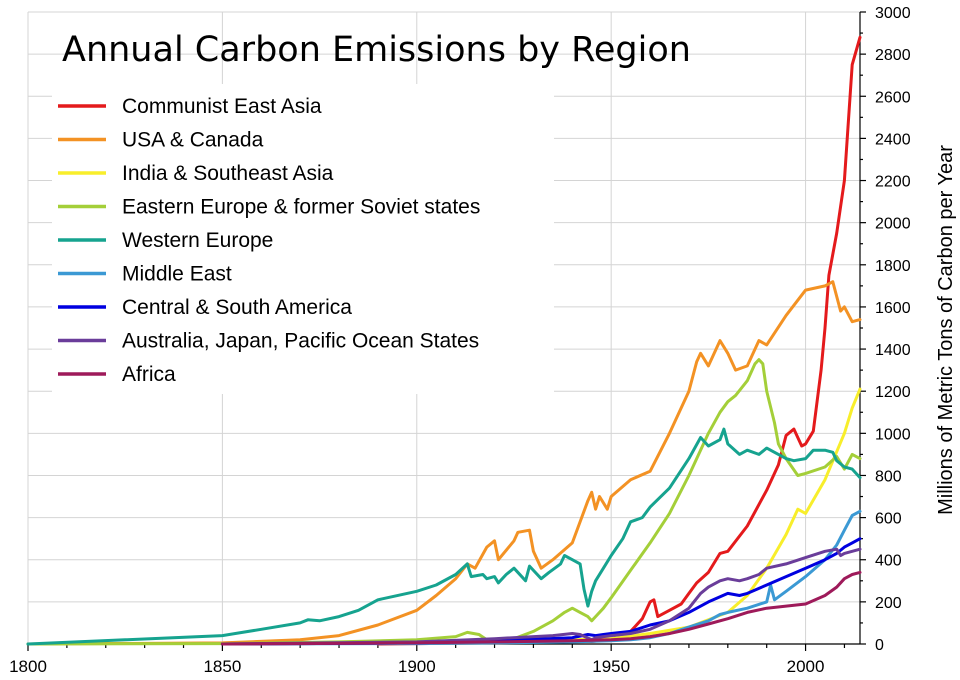 This screenshot has width=960, height=680. I want to click on legend-label-4: Eastern Europe & former Soviet states, so click(301, 207).